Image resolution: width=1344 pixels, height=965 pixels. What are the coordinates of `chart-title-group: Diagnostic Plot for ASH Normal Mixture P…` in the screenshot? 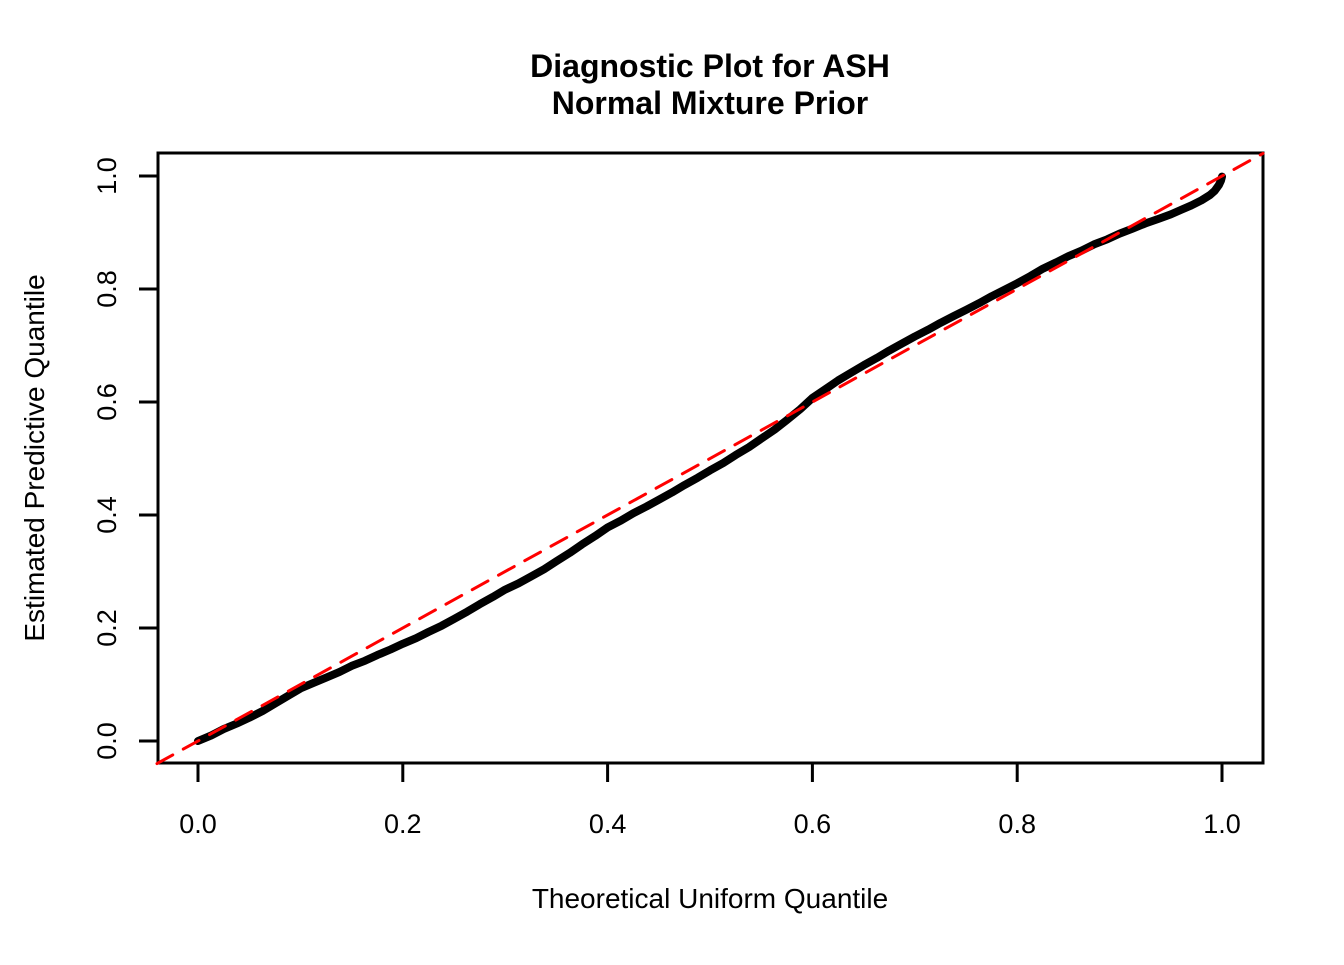 It's located at (710, 84).